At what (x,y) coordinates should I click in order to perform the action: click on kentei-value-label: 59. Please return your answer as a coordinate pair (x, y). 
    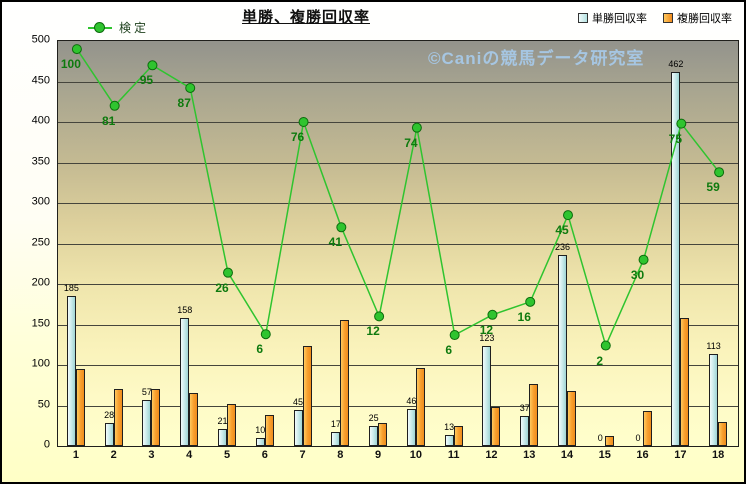
    Looking at the image, I should click on (713, 187).